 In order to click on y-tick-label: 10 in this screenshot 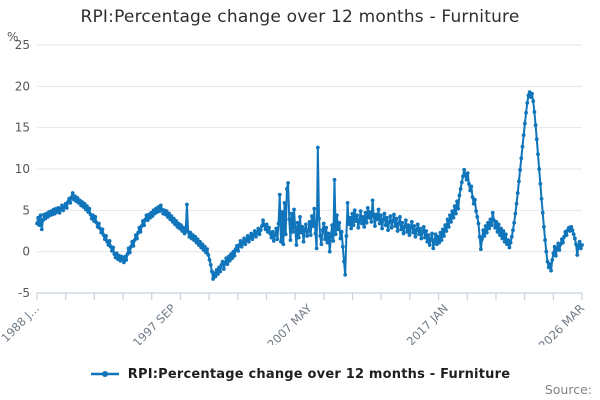, I will do `click(22, 169)`.